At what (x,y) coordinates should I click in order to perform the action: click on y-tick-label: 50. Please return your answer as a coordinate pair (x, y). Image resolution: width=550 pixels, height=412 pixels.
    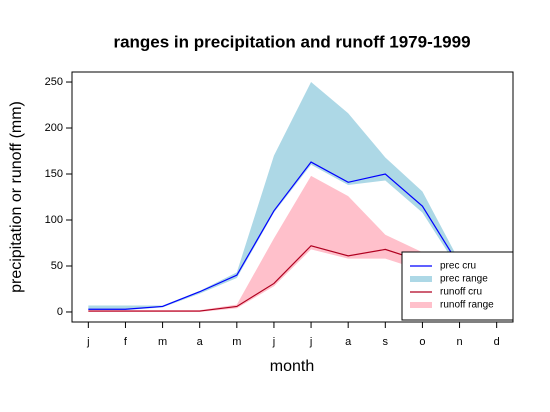
    Looking at the image, I should click on (57, 266).